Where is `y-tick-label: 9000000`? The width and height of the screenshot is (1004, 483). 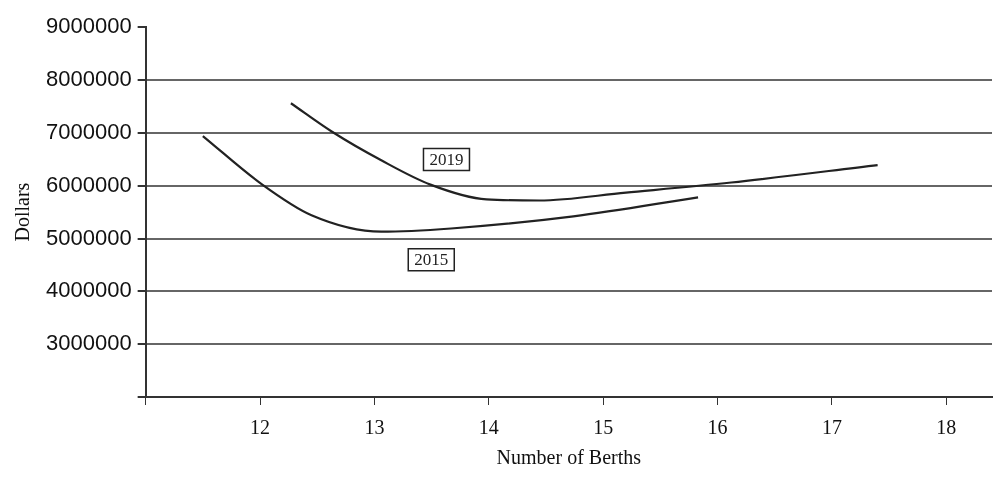 y-tick-label: 9000000 is located at coordinates (88, 26).